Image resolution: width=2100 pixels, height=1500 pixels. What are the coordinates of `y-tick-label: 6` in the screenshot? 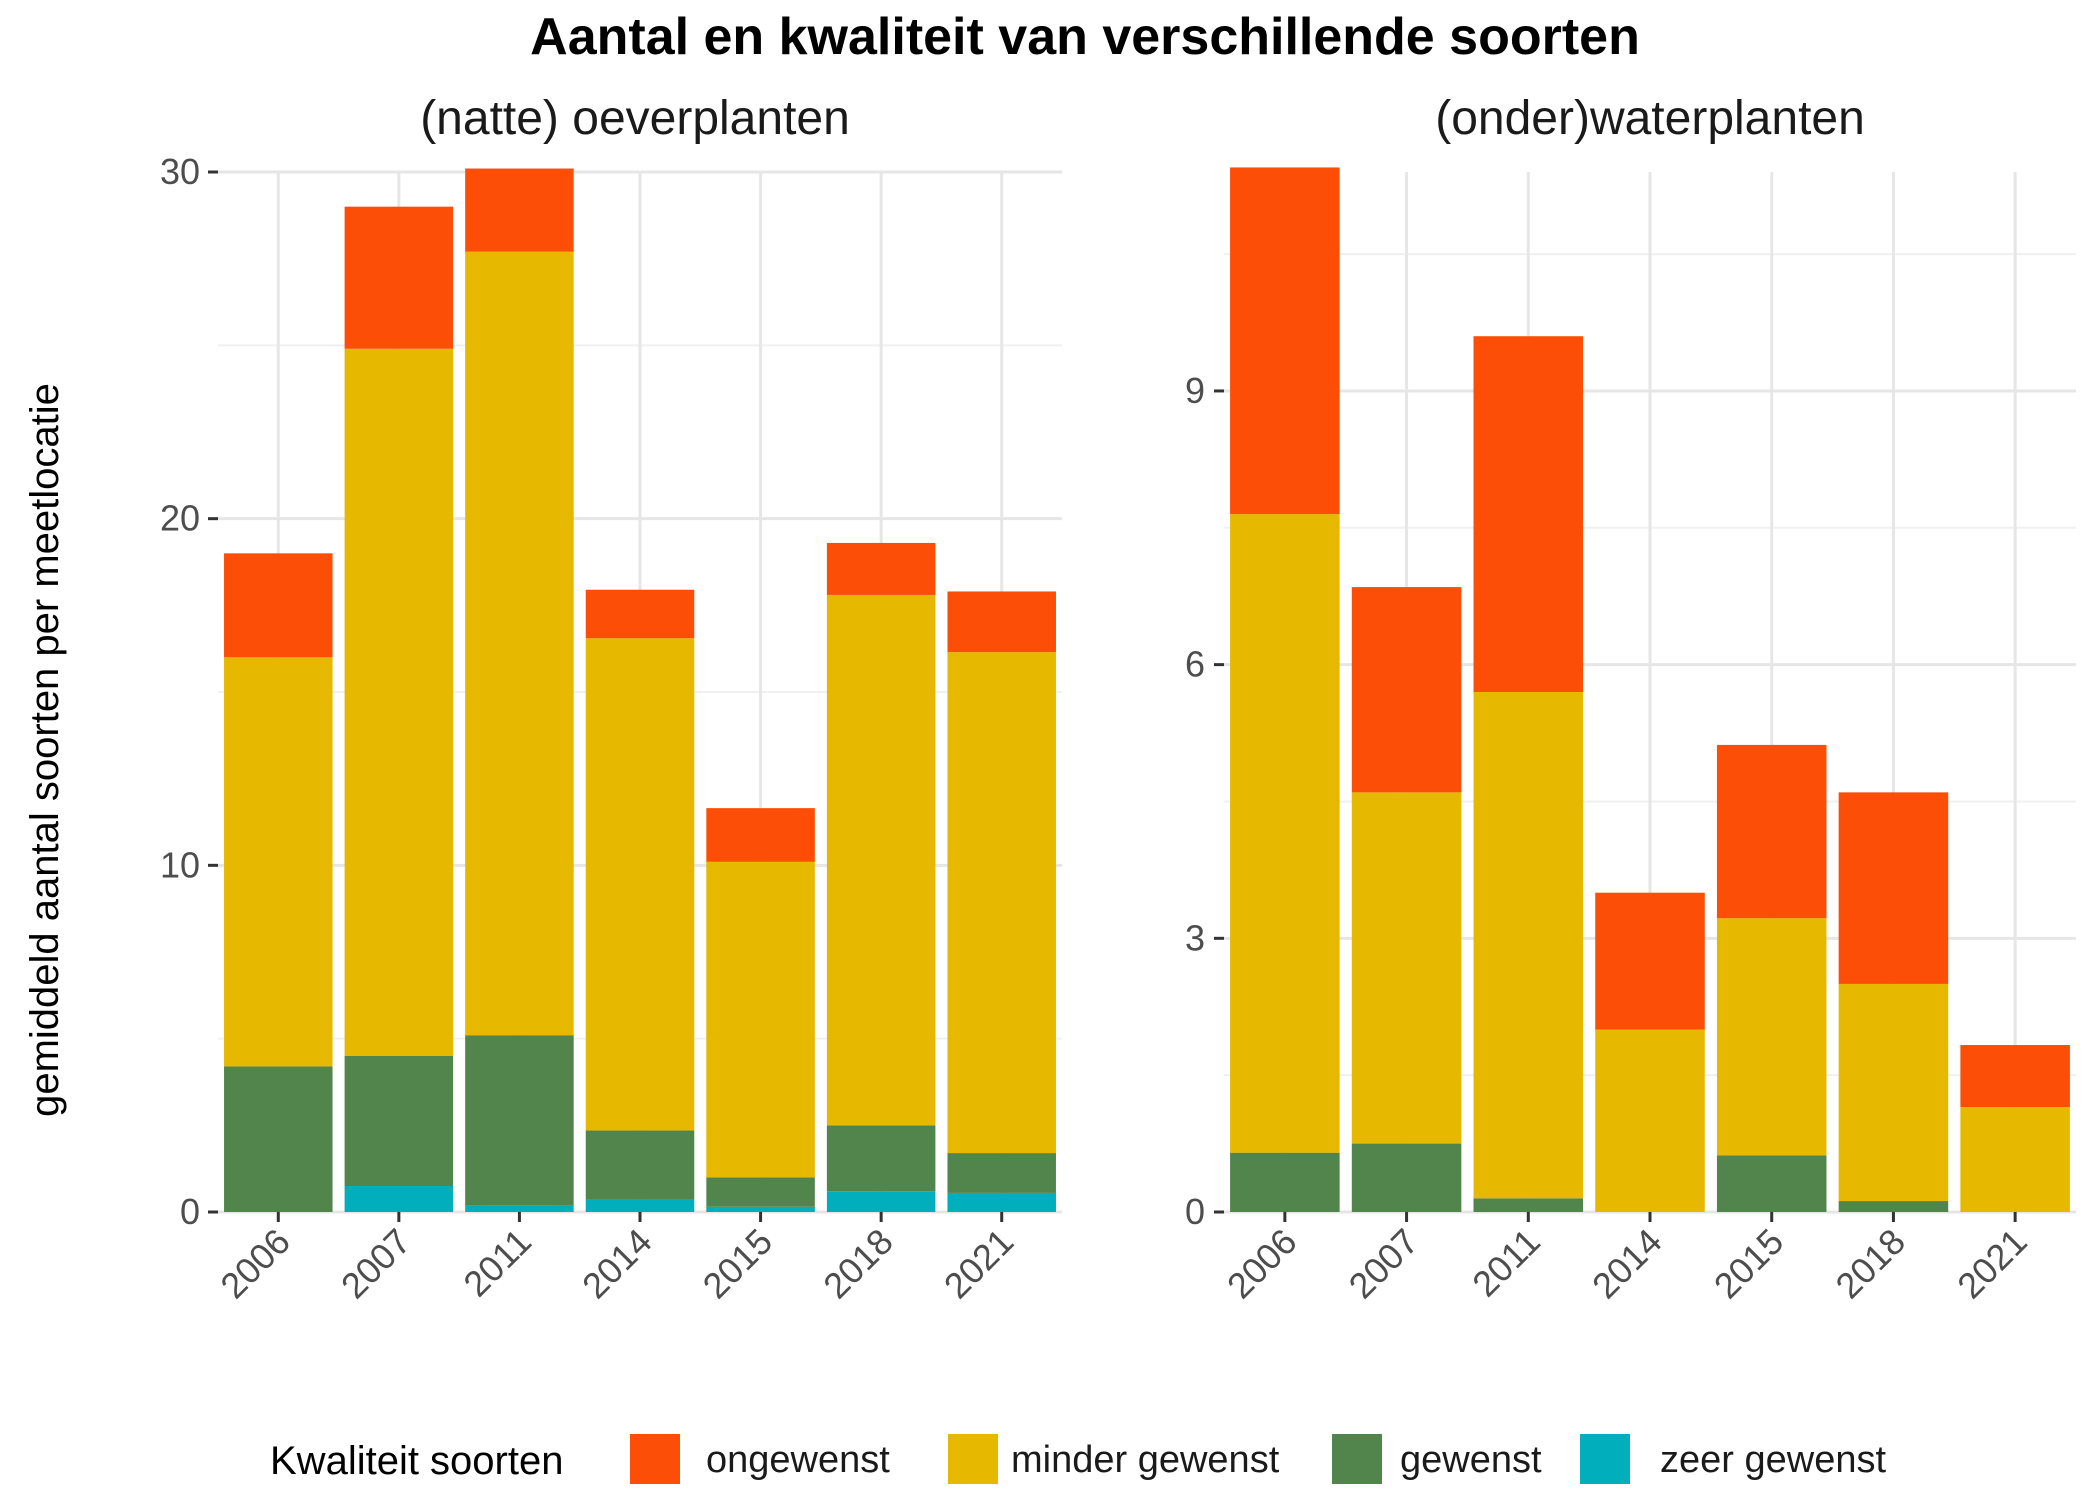 It's located at (1195, 664).